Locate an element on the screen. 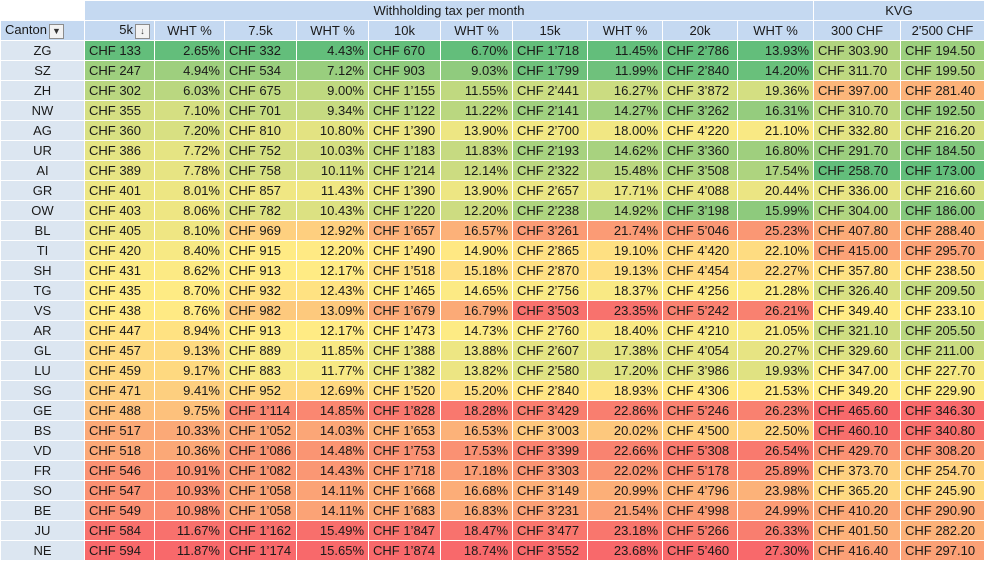 The image size is (1004, 563). wht-percent-cell: 7.20% is located at coordinates (189, 130).